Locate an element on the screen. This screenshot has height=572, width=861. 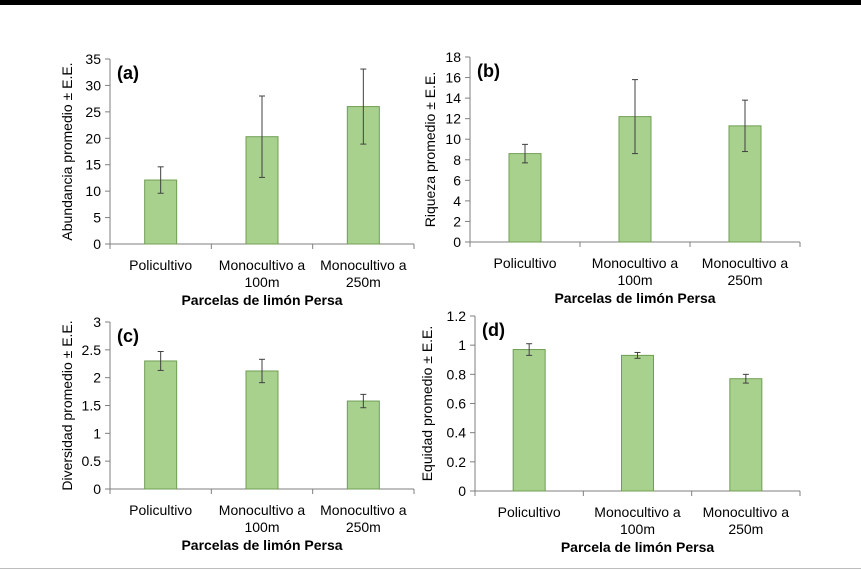
panel-label: (d) is located at coordinates (493, 330).